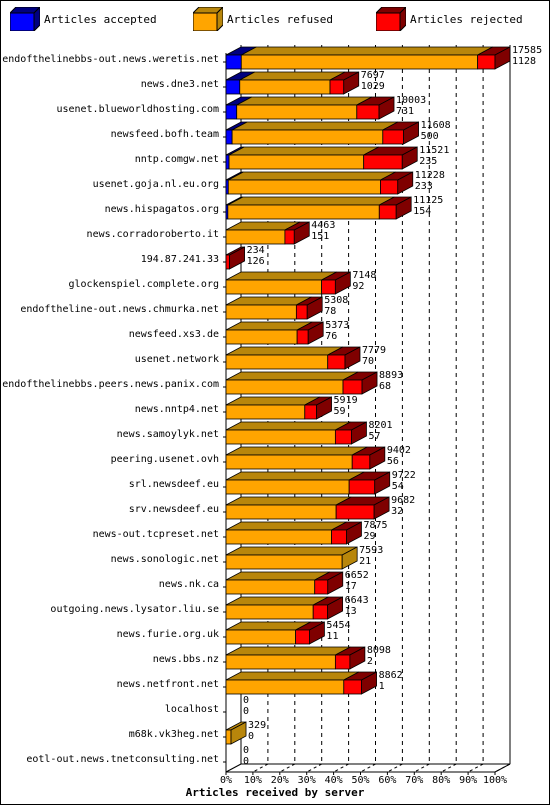 This screenshot has width=550, height=805. I want to click on x-tick-label: 60%, so click(387, 780).